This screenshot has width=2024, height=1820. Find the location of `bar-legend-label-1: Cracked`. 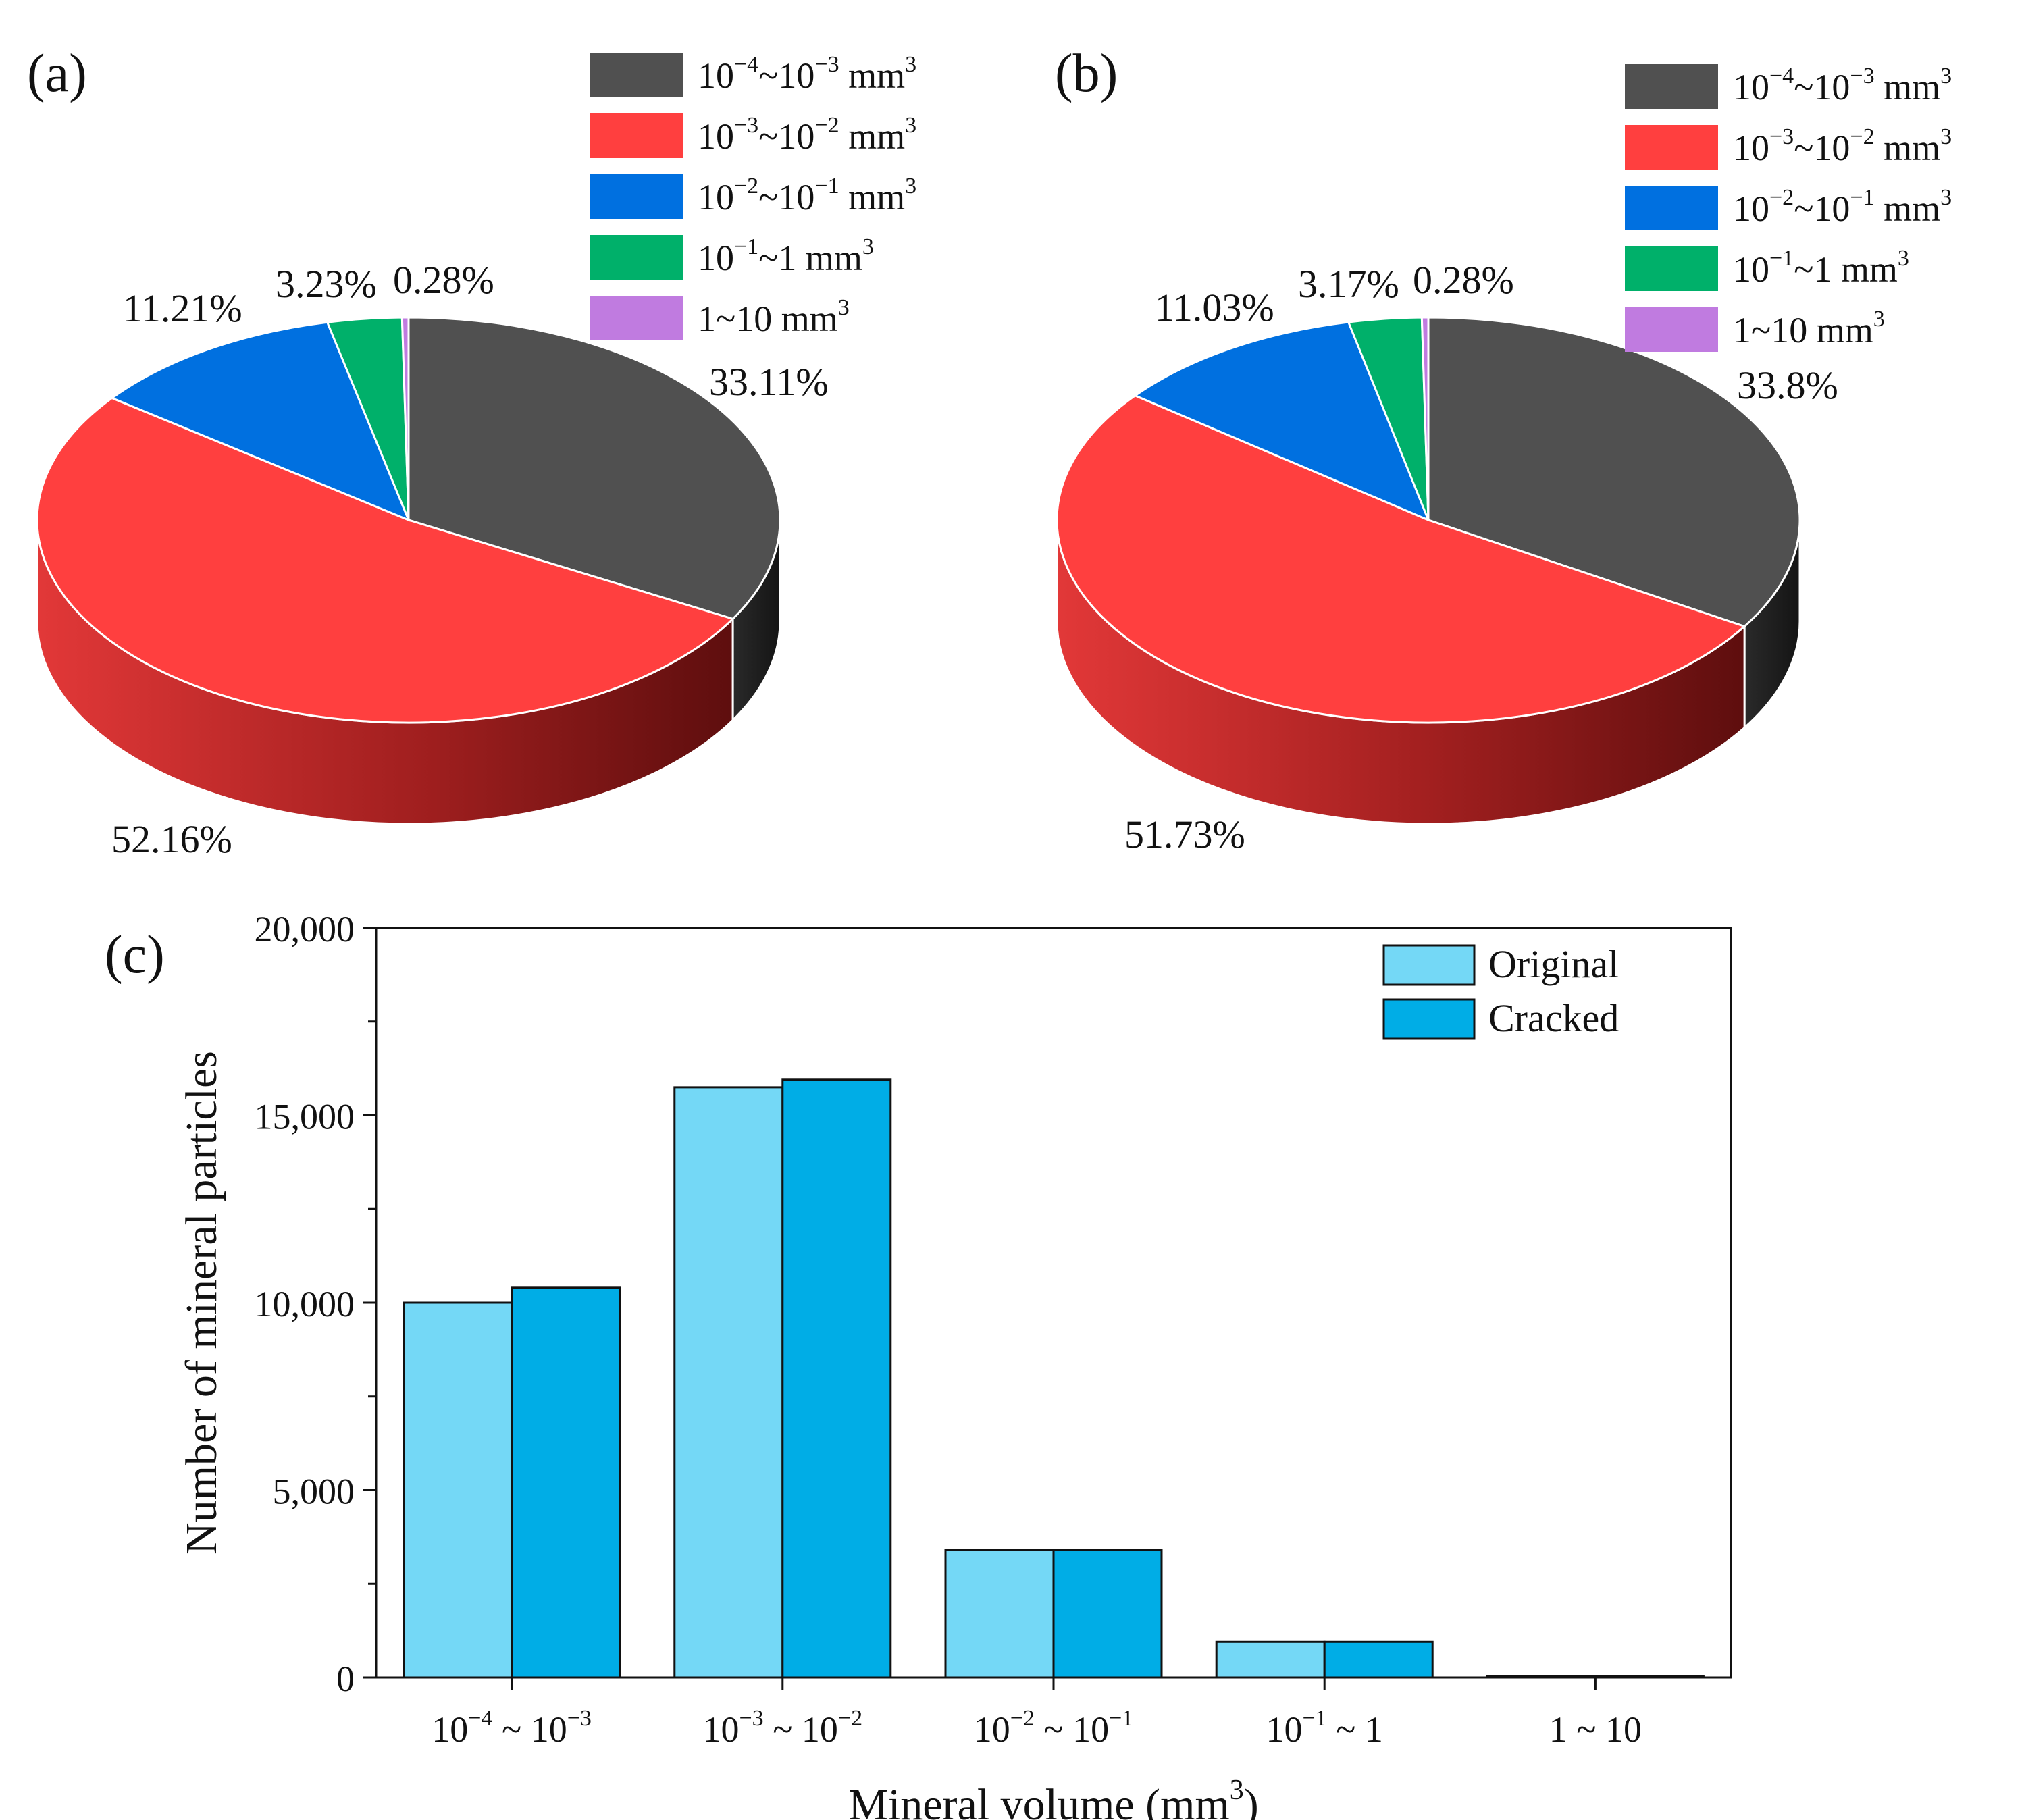

bar-legend-label-1: Cracked is located at coordinates (1553, 1018).